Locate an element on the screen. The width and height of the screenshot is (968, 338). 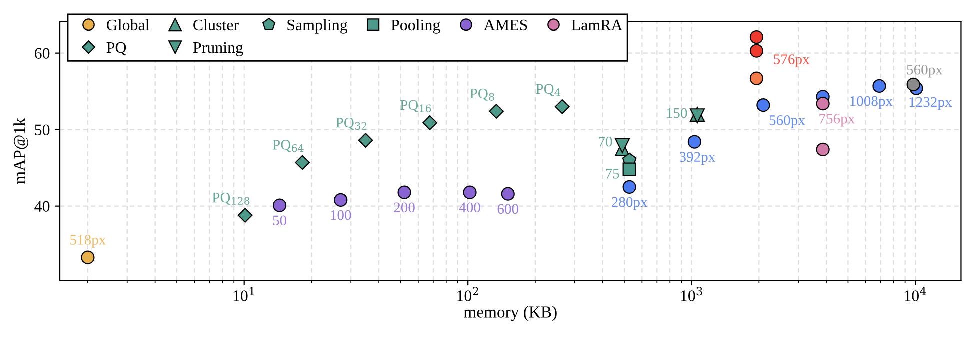
x-axis-title: memory (KB) is located at coordinates (510, 314).